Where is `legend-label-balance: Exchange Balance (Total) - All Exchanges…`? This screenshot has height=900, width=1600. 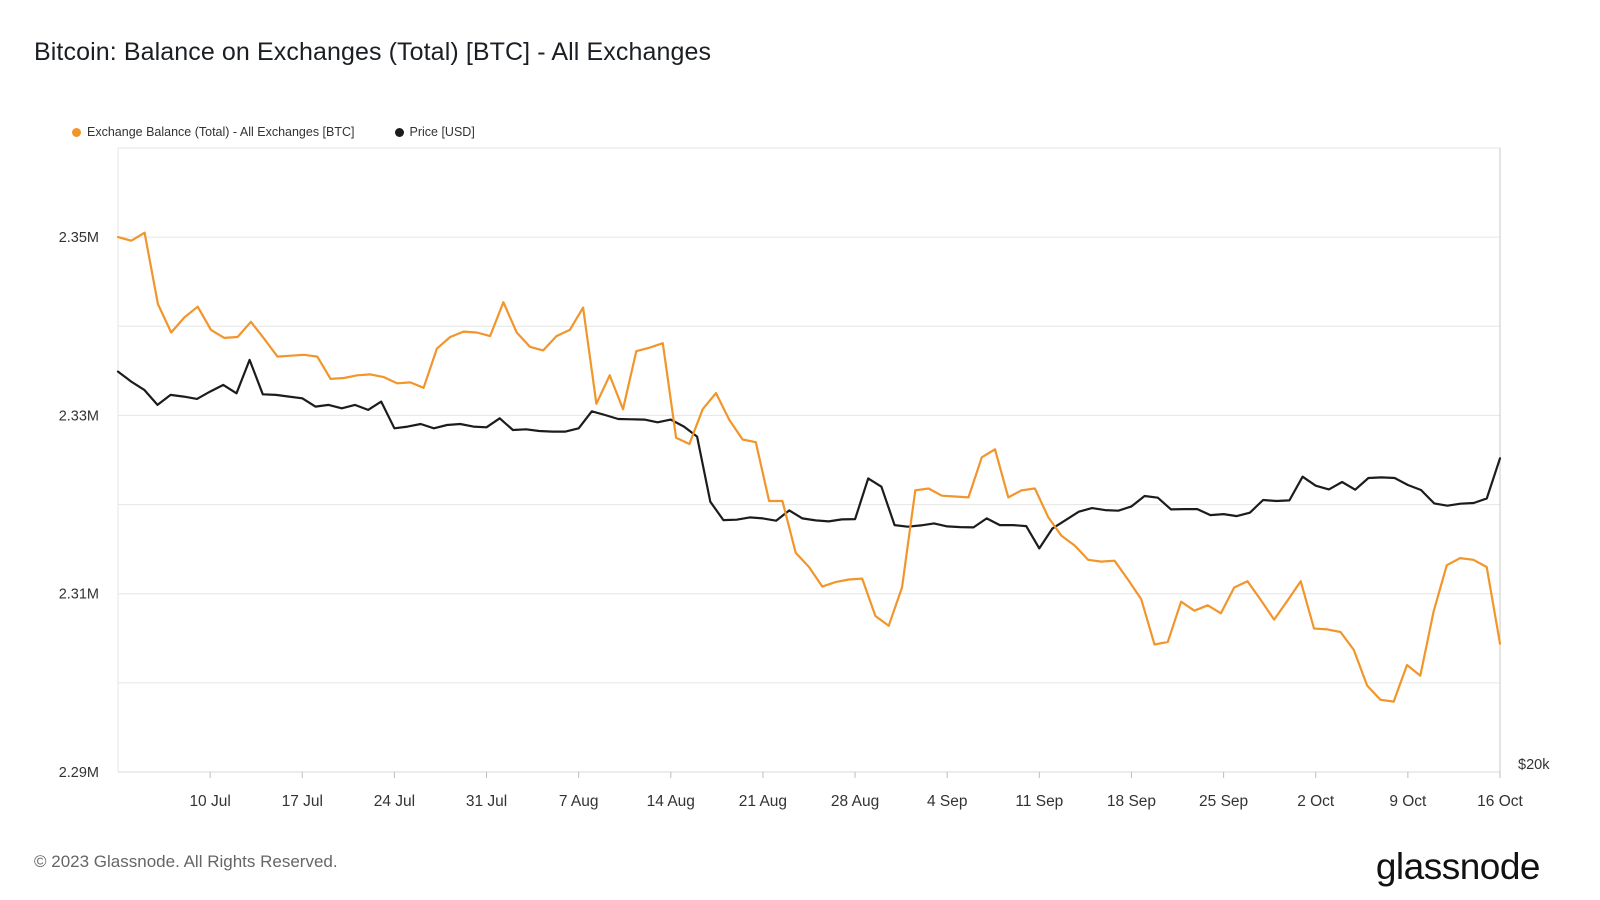
legend-label-balance: Exchange Balance (Total) - All Exchanges… is located at coordinates (221, 132).